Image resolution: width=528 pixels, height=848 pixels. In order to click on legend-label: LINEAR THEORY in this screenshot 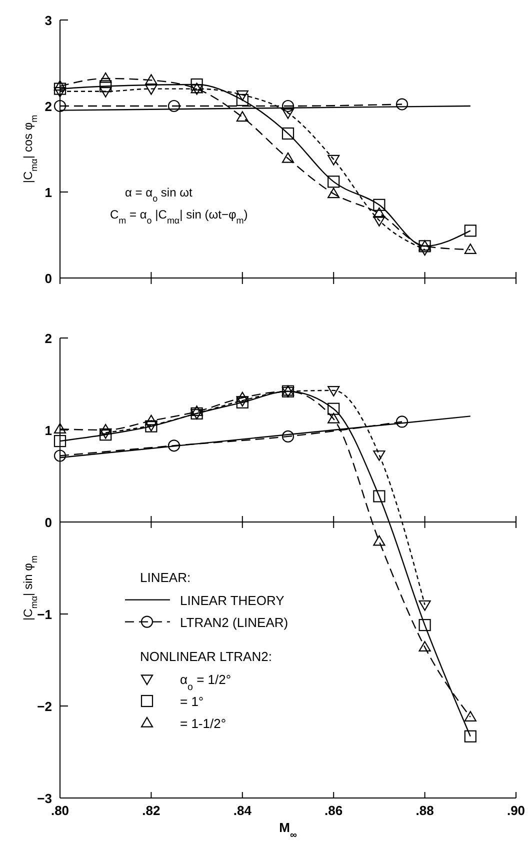, I will do `click(232, 600)`.